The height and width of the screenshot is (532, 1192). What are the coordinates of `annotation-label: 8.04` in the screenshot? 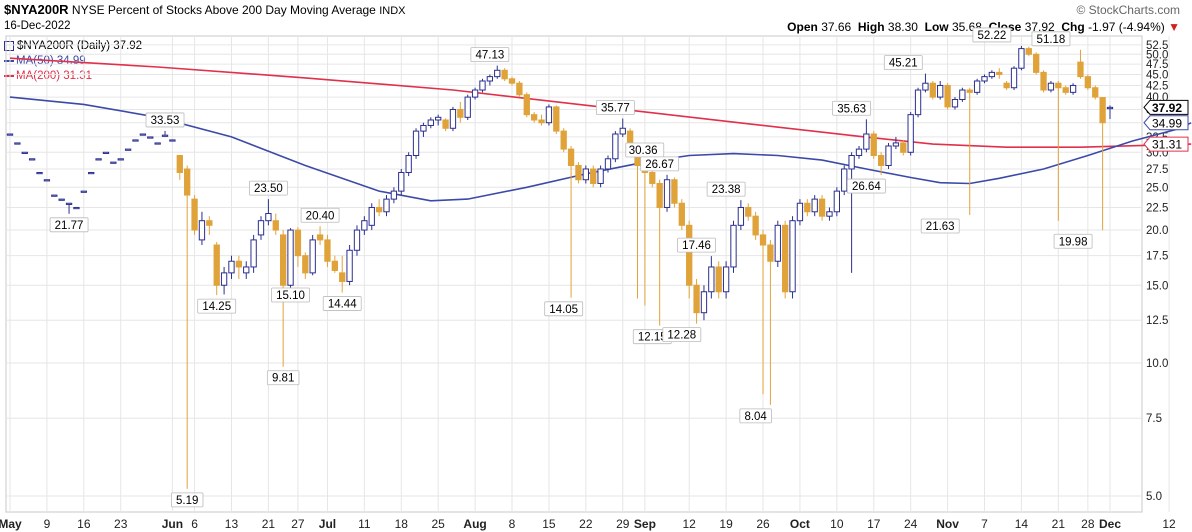 It's located at (755, 417).